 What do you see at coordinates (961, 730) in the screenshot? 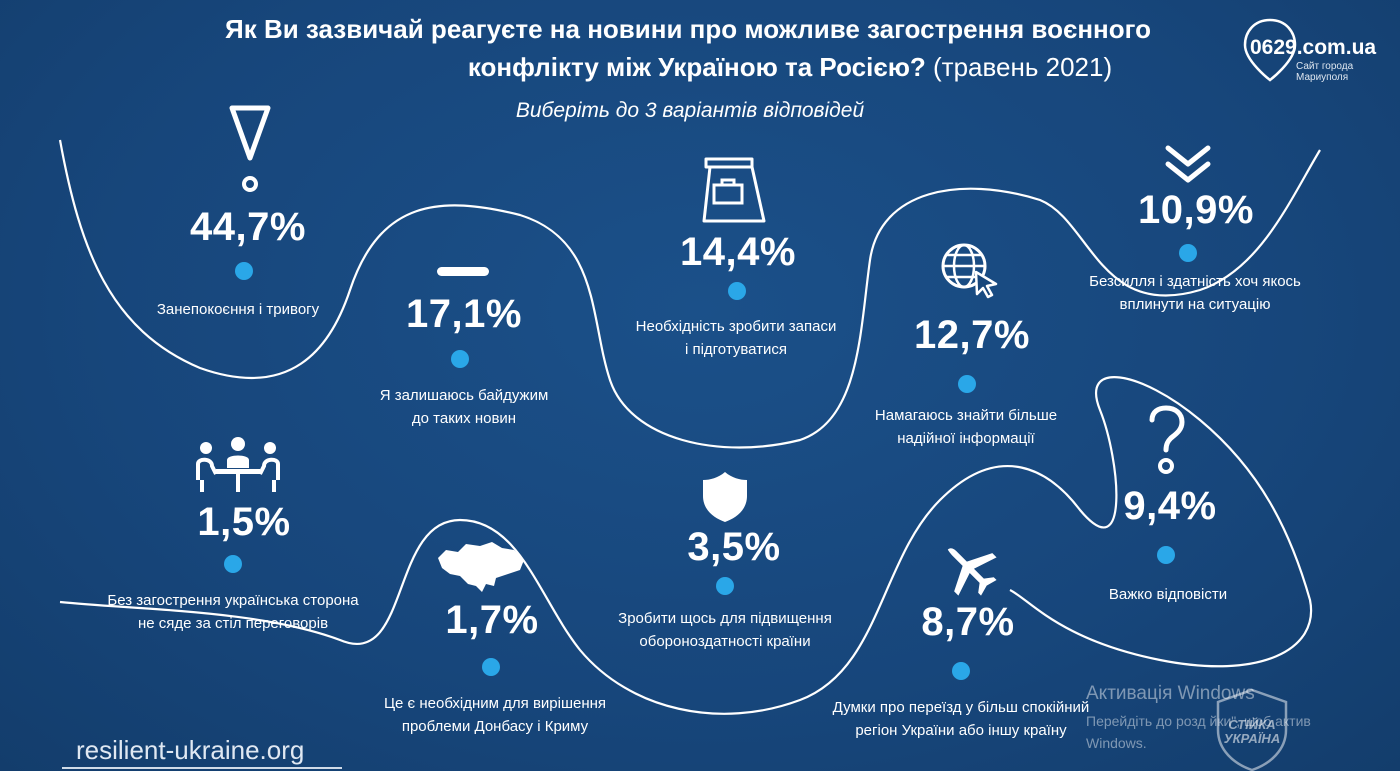
I see `item-8-label-line-2: регіон України або іншу країну` at bounding box center [961, 730].